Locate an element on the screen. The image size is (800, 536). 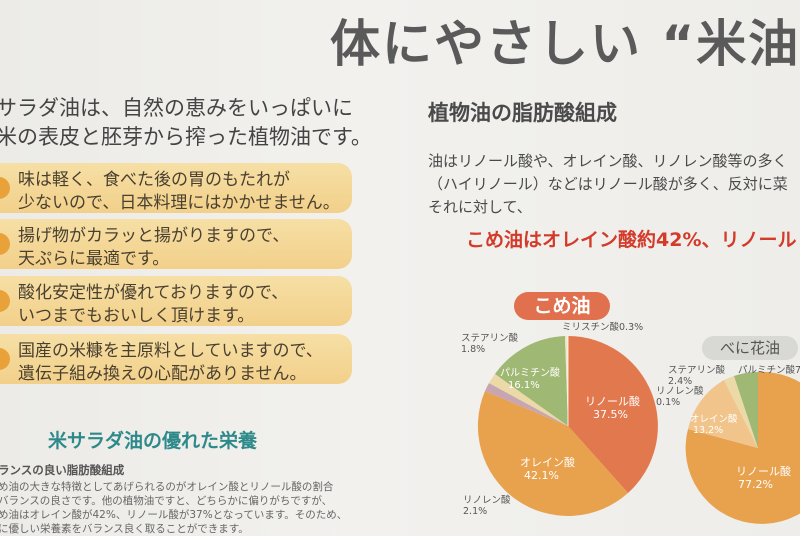
label-oleic-value: 42.1% is located at coordinates (541, 475).